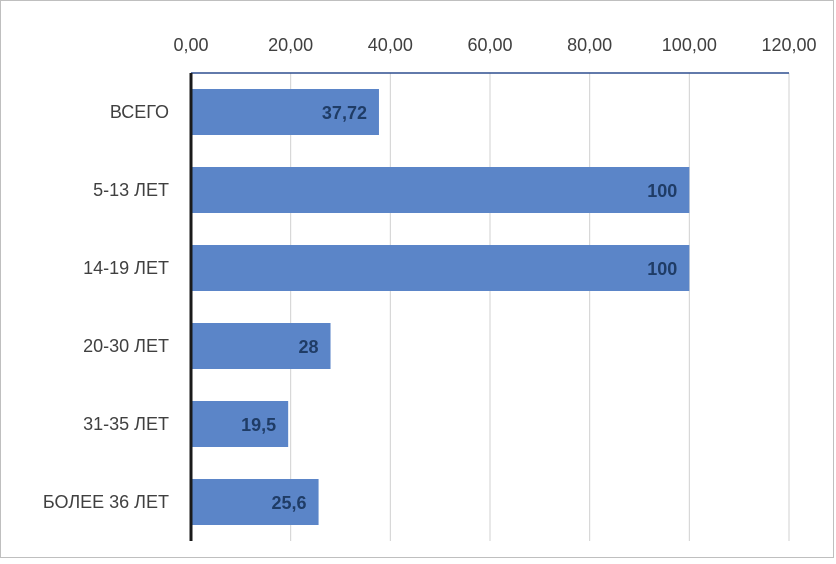 The width and height of the screenshot is (836, 564). I want to click on category-label: 14-19 ЛЕТ, so click(126, 268).